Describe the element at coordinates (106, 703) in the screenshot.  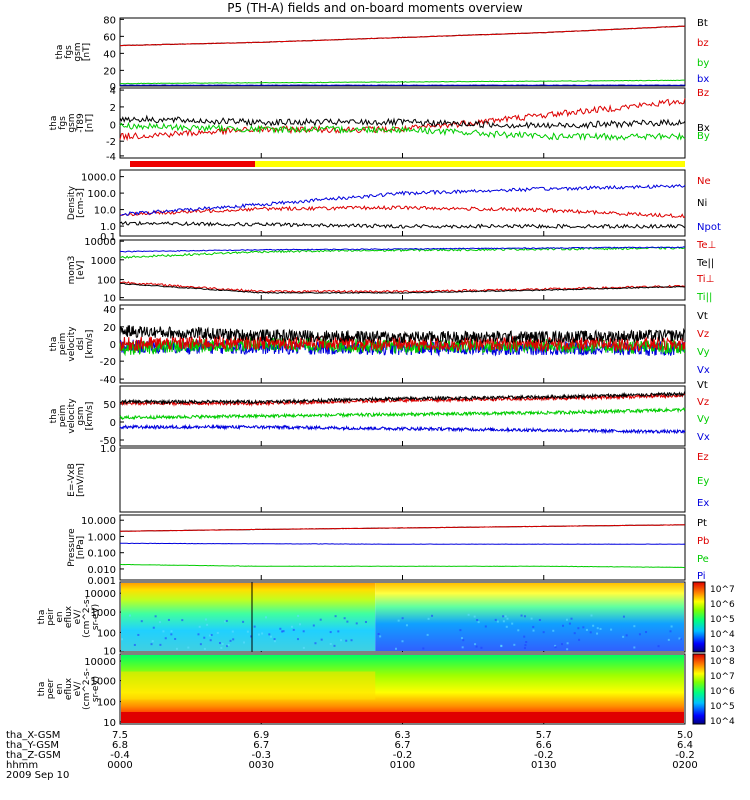
I see `ytick-label: 100` at that location.